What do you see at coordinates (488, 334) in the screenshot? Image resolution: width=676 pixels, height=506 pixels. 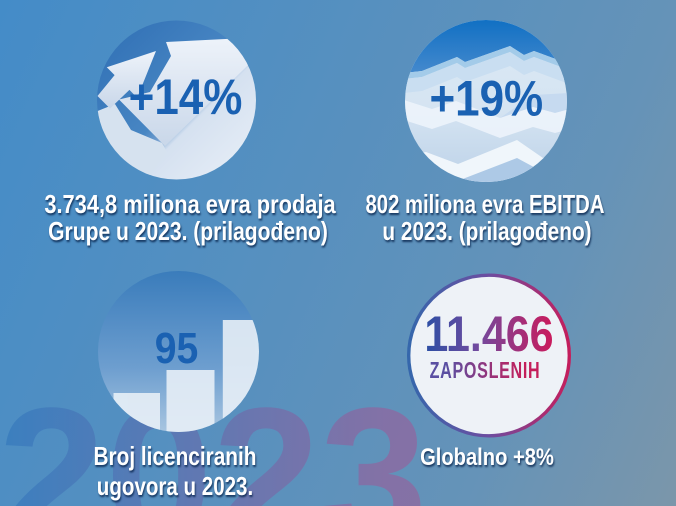 I see `svg-text: 11.466` at bounding box center [488, 334].